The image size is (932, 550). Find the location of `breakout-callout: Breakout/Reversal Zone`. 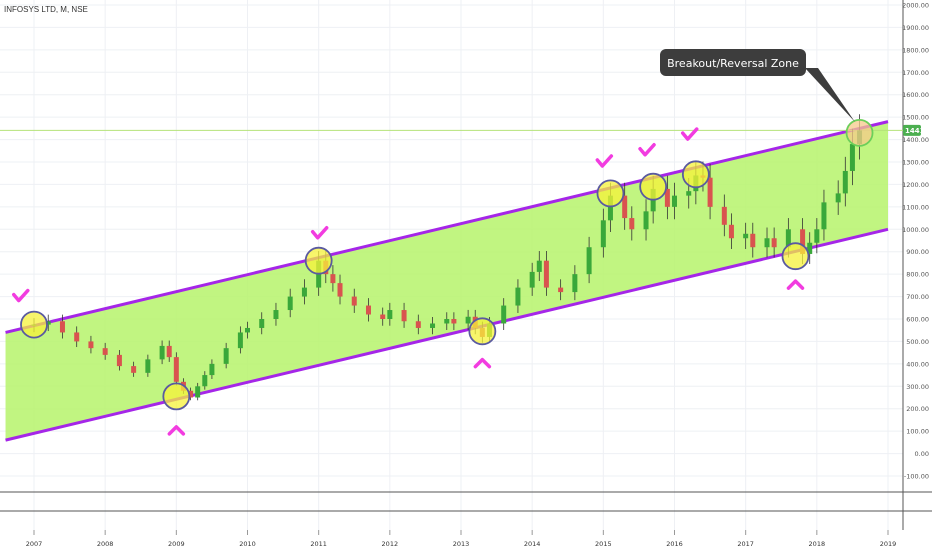

breakout-callout: Breakout/Reversal Zone is located at coordinates (757, 85).